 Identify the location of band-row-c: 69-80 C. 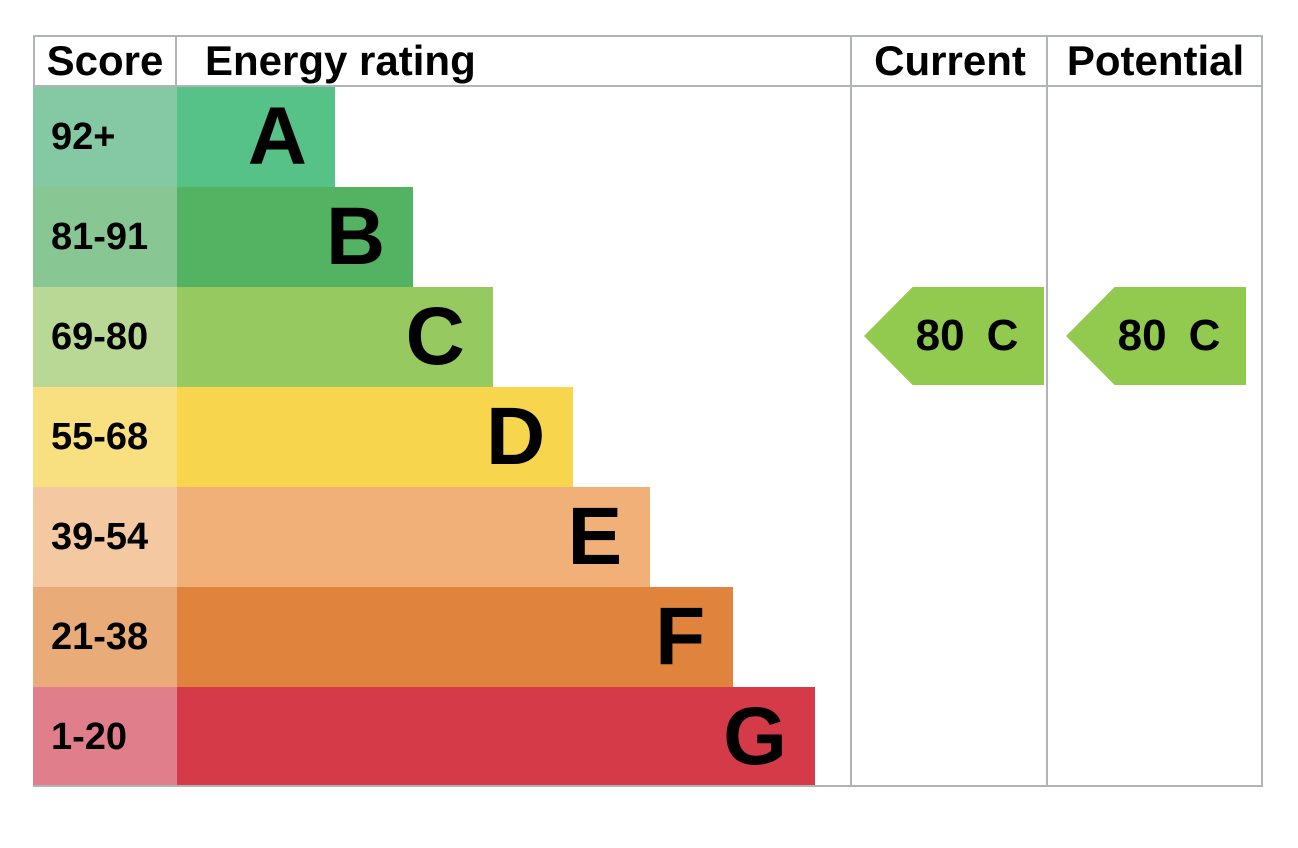
(648, 337).